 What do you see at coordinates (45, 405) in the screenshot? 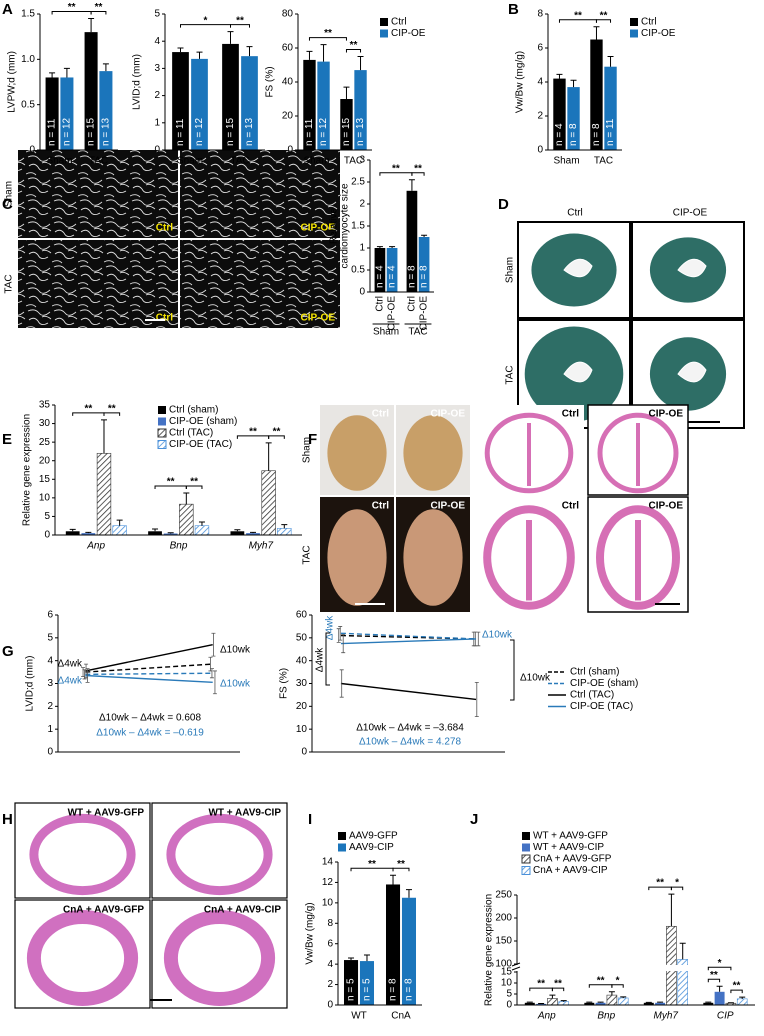
I see `y-tick-label: 35` at bounding box center [45, 405].